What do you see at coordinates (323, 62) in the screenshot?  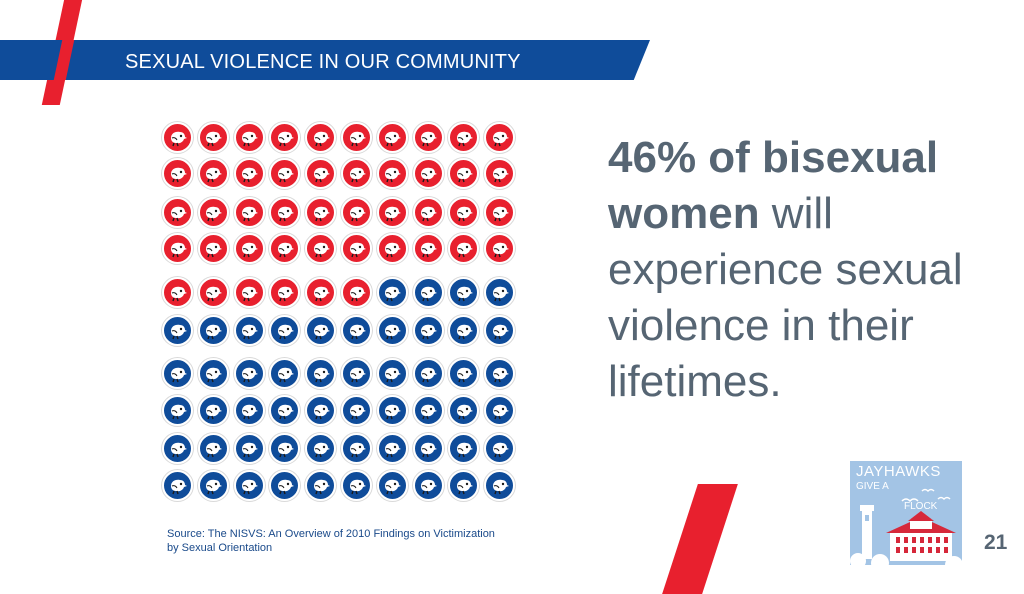 I see `slide-title: SEXUAL VIOLENCE IN OUR COMMUNITY` at bounding box center [323, 62].